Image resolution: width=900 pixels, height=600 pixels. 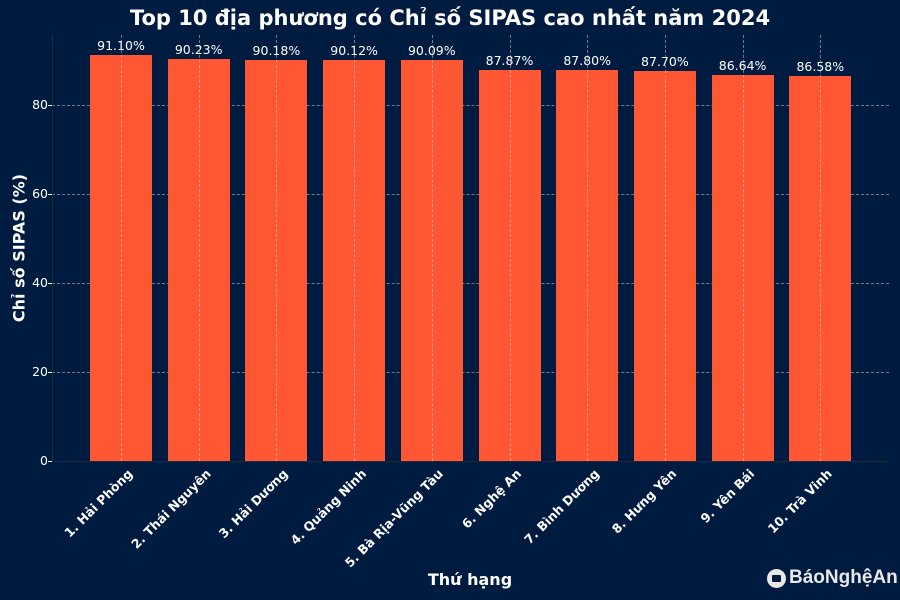 What do you see at coordinates (40, 371) in the screenshot?
I see `y-tick-label: 20` at bounding box center [40, 371].